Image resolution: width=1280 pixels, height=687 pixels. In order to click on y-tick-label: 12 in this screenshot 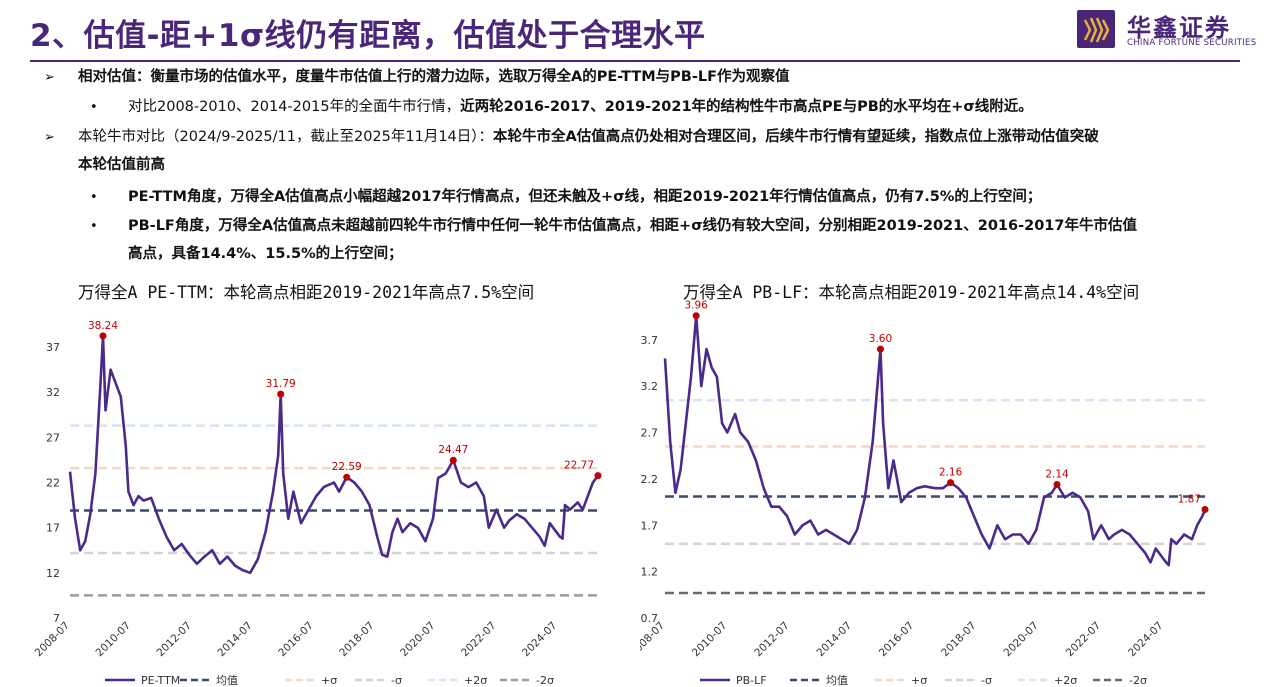, I will do `click(53, 573)`.